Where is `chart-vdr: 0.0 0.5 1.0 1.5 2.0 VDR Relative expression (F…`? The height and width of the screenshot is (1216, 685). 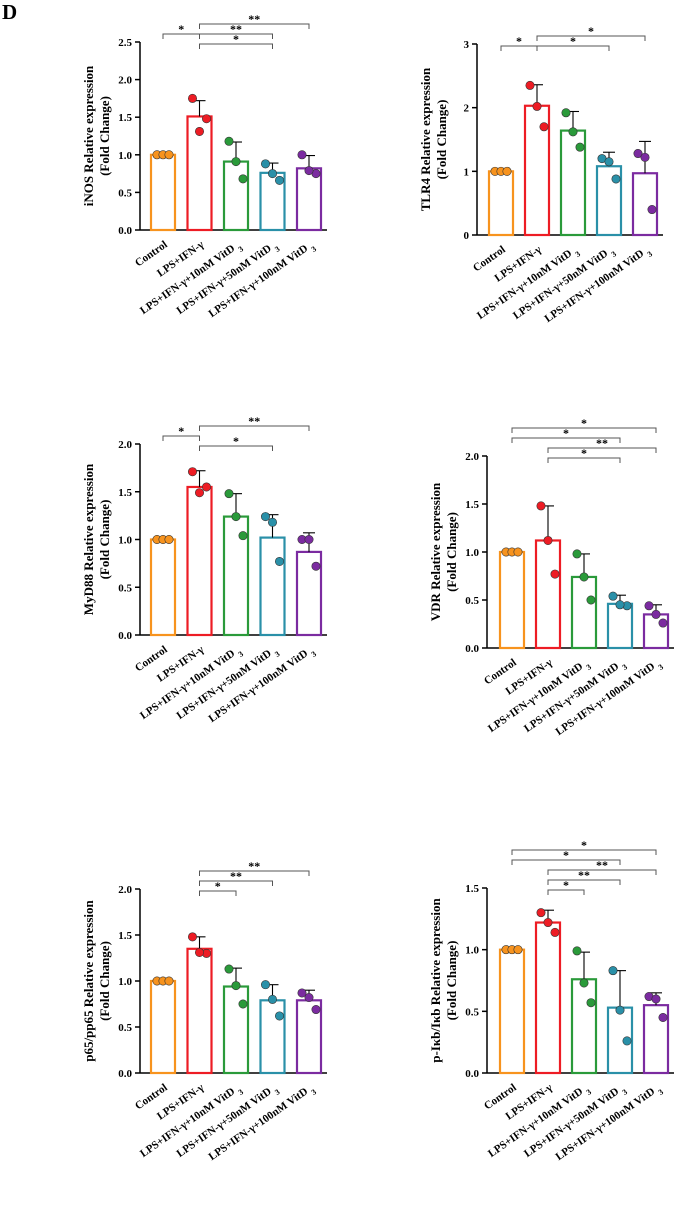 chart-vdr: 0.0 0.5 1.0 1.5 2.0 VDR Relative expression (F… is located at coordinates (551, 578).